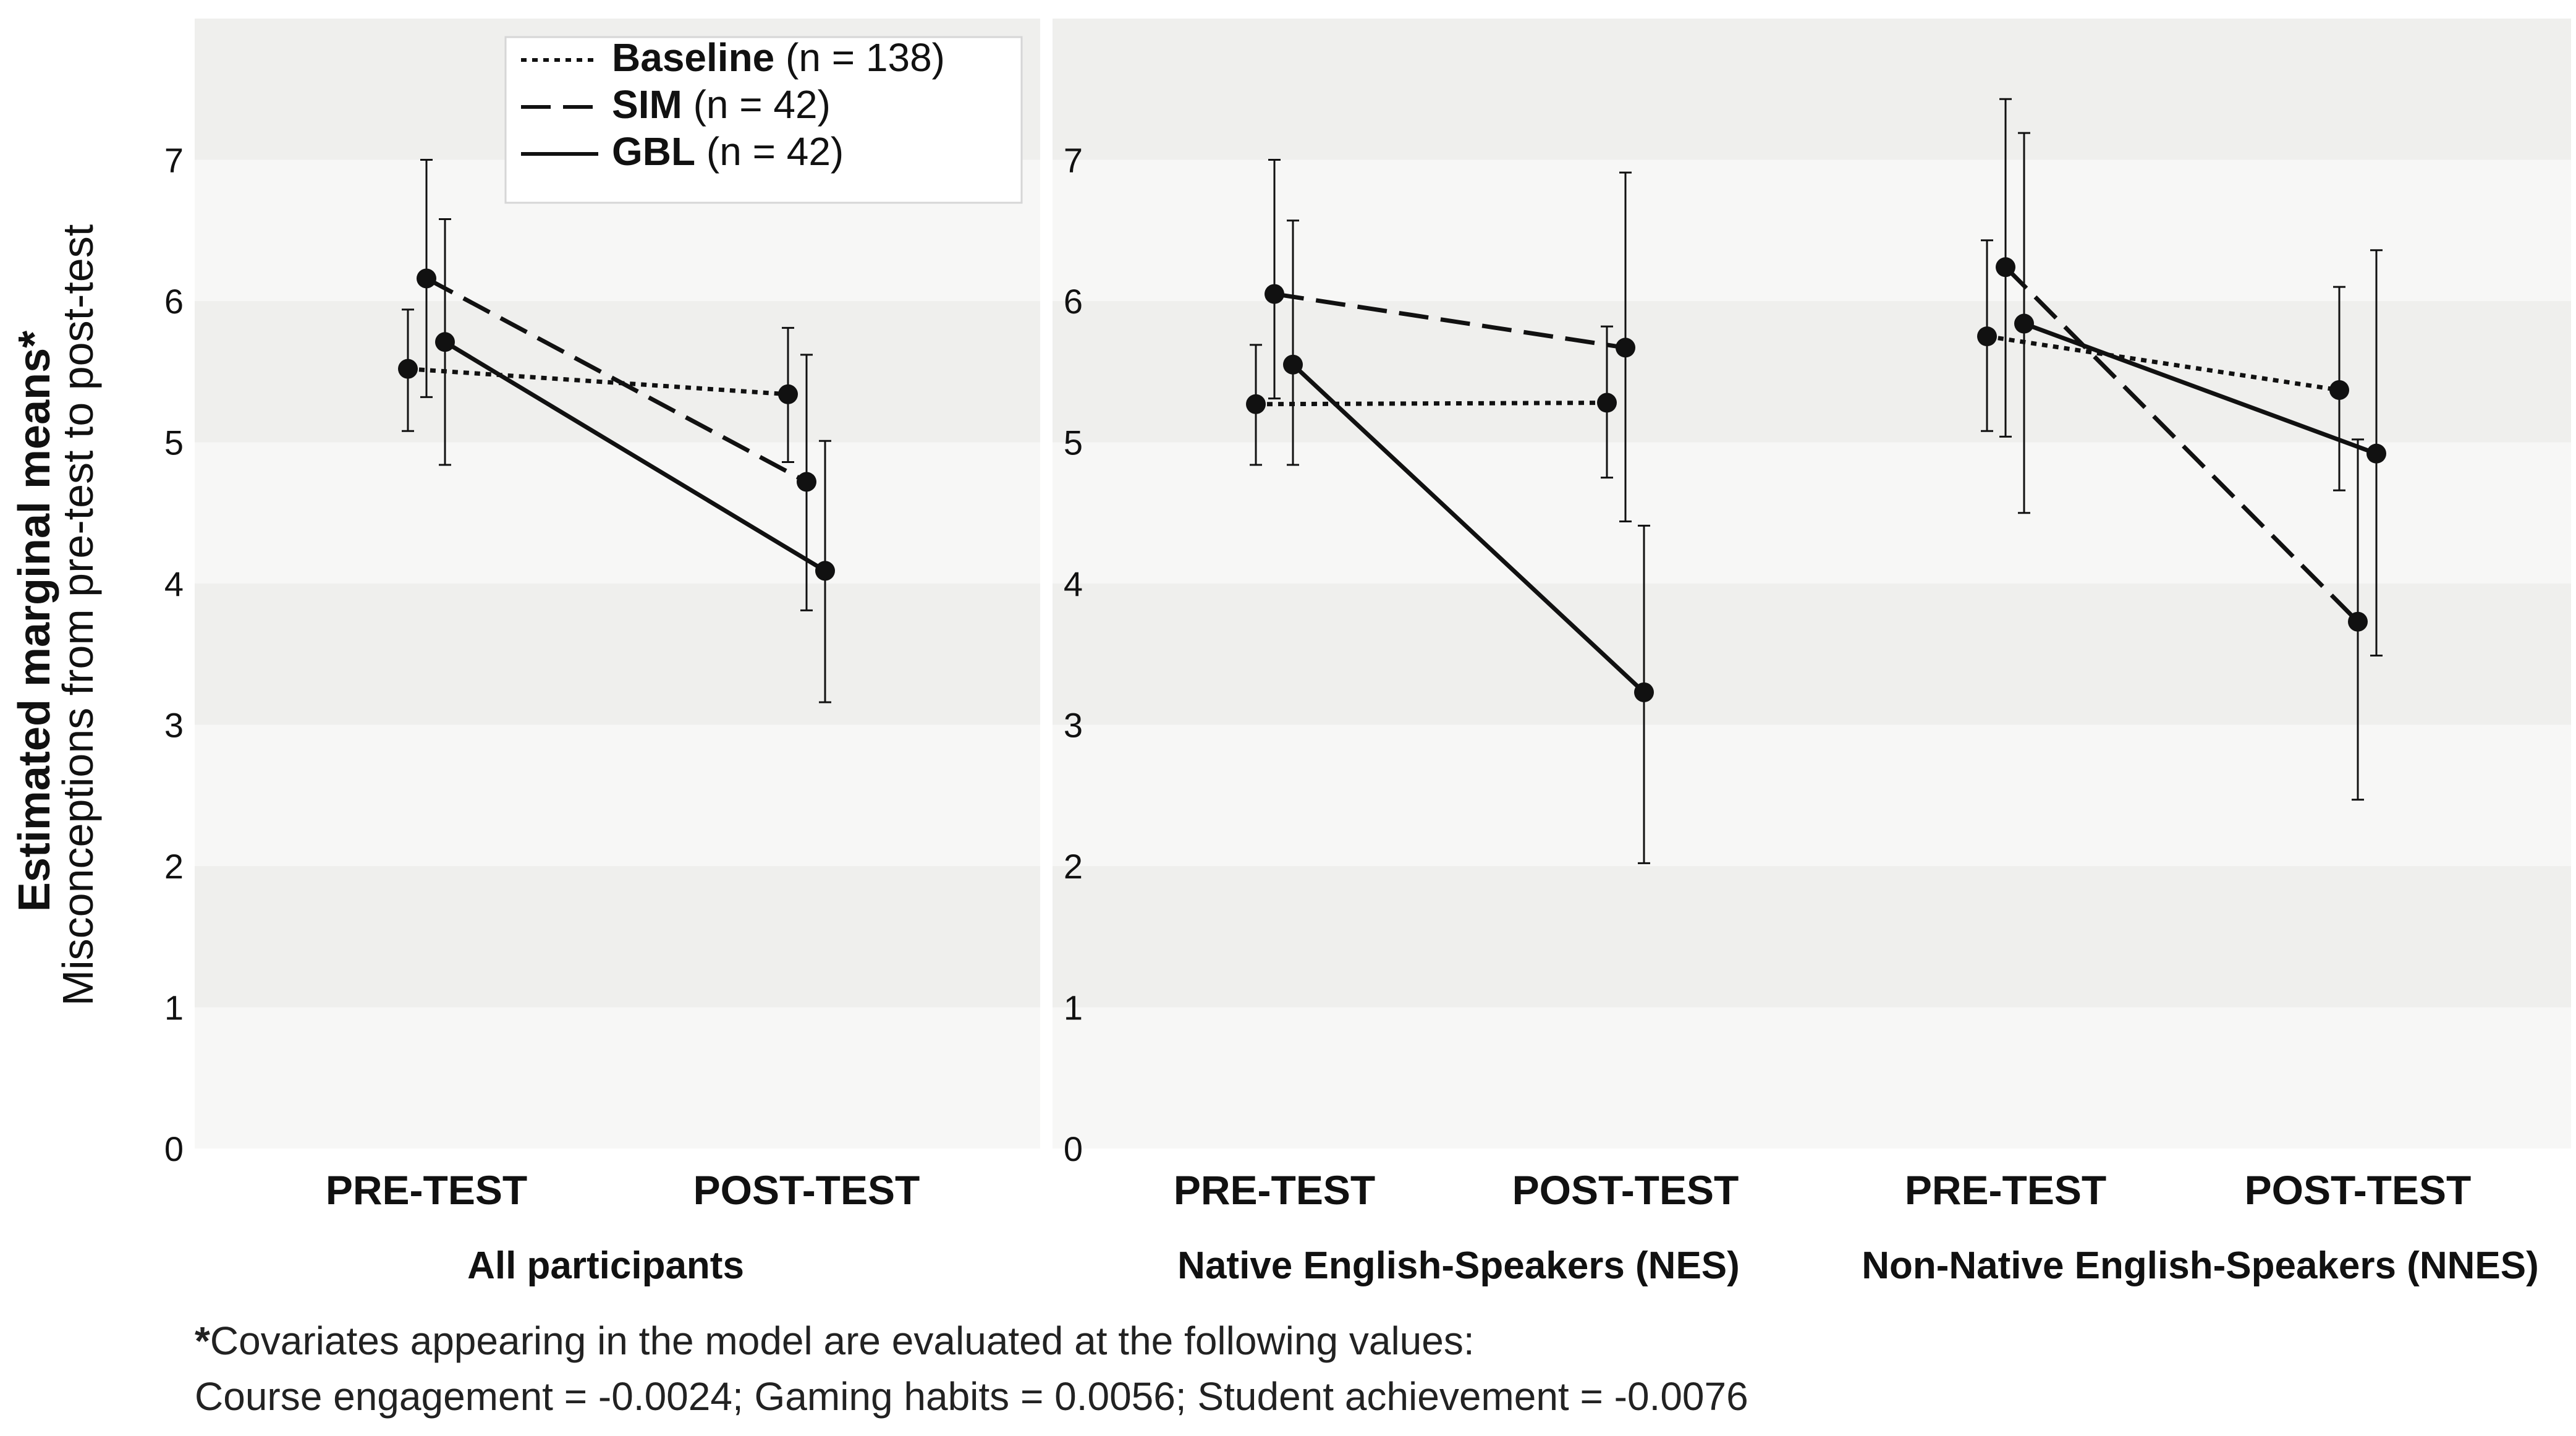 This screenshot has height=1436, width=2576. I want to click on panel-title: Non-Native English-Speakers (NNES), so click(2200, 1266).